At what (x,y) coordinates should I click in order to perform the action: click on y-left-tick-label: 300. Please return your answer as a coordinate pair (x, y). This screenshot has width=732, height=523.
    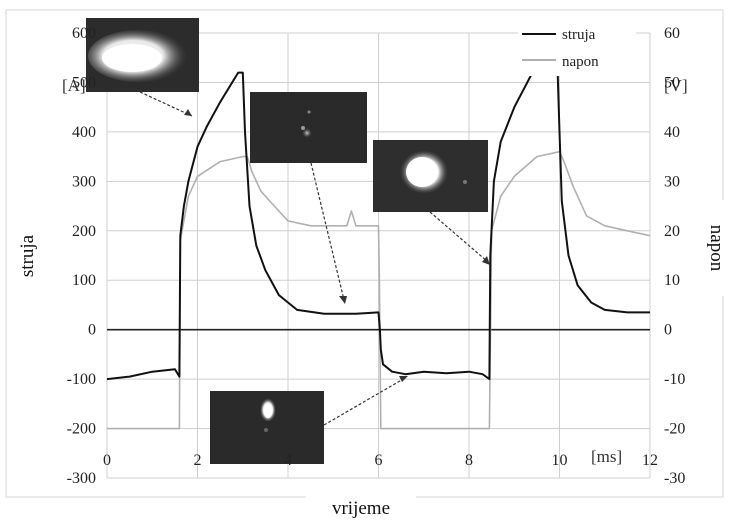
    Looking at the image, I should click on (84, 181).